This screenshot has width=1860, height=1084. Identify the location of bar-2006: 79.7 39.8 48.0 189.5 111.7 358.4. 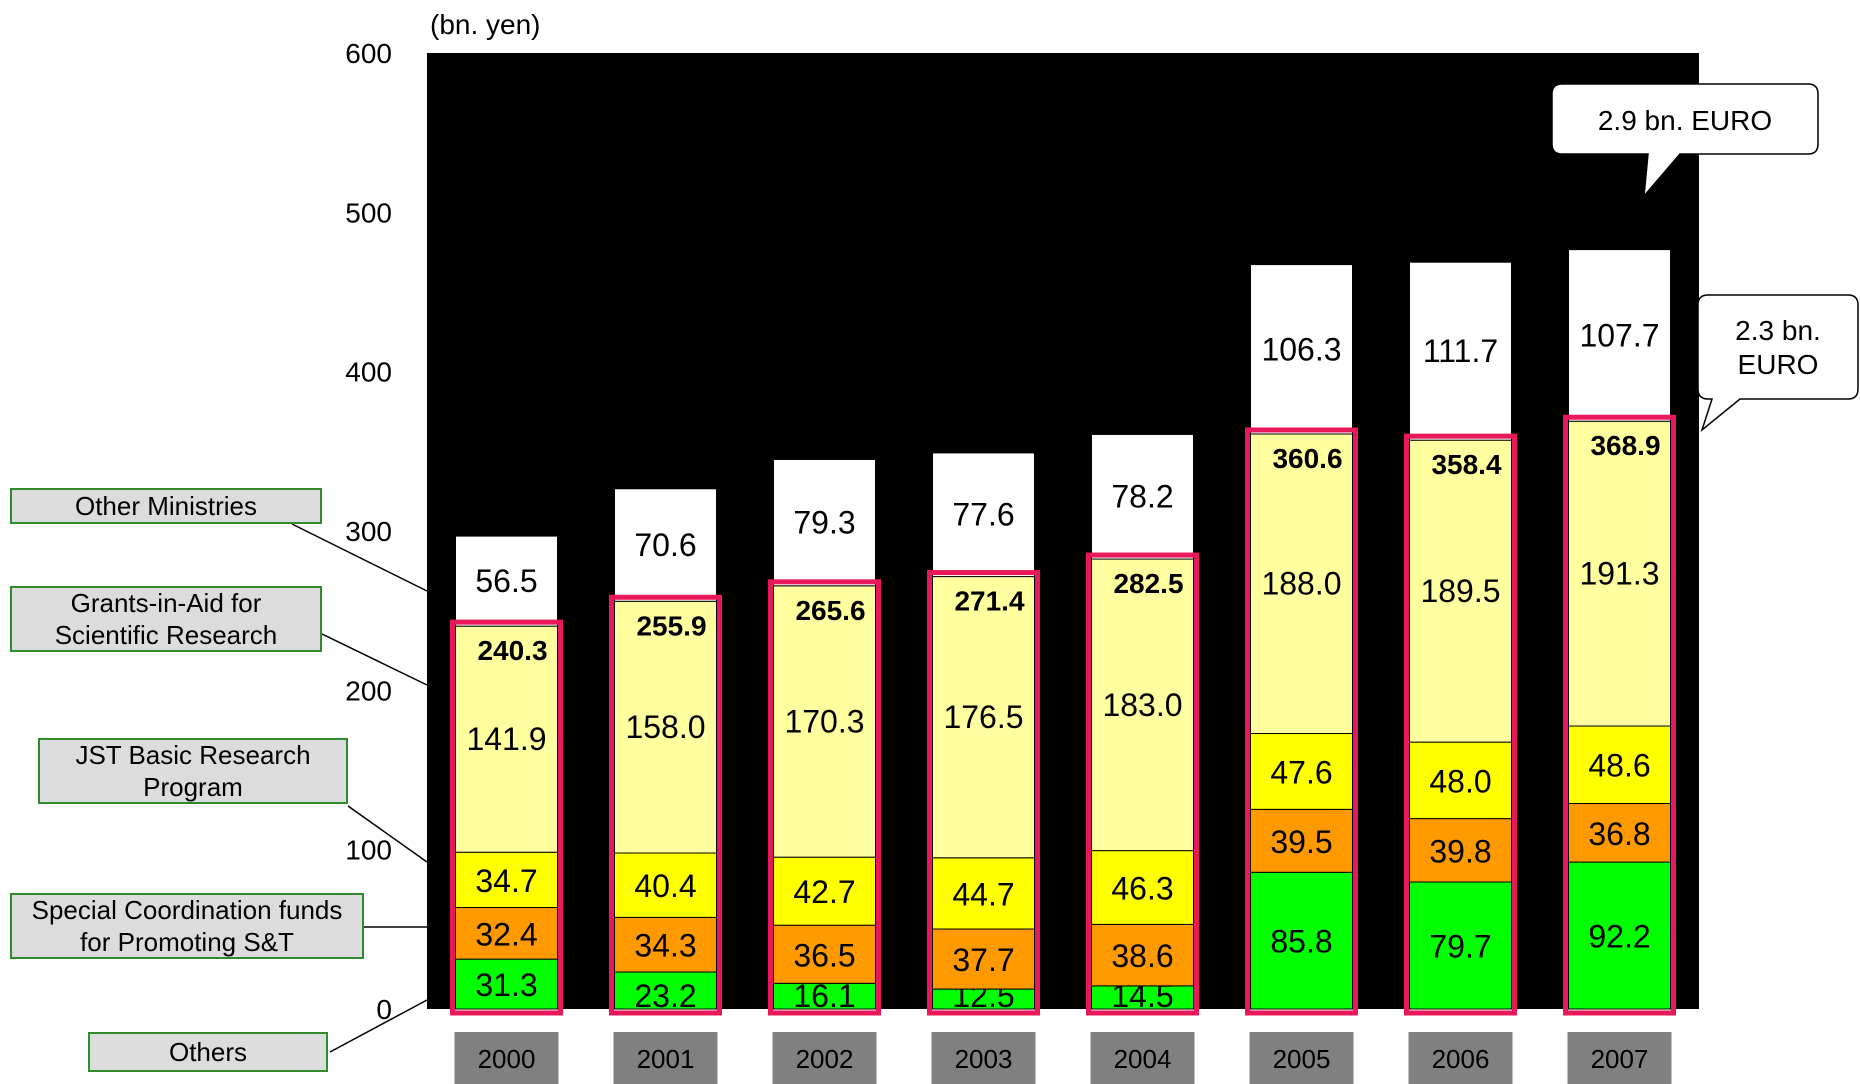
(1460, 638).